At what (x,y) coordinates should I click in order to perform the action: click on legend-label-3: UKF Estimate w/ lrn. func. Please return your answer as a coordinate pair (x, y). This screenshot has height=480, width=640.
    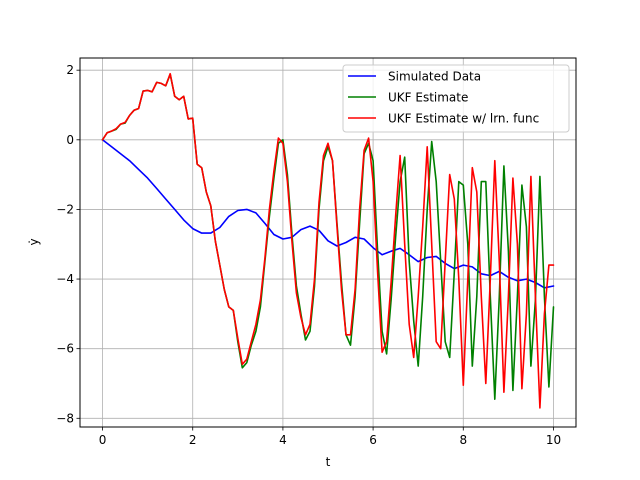
    Looking at the image, I should click on (463, 119).